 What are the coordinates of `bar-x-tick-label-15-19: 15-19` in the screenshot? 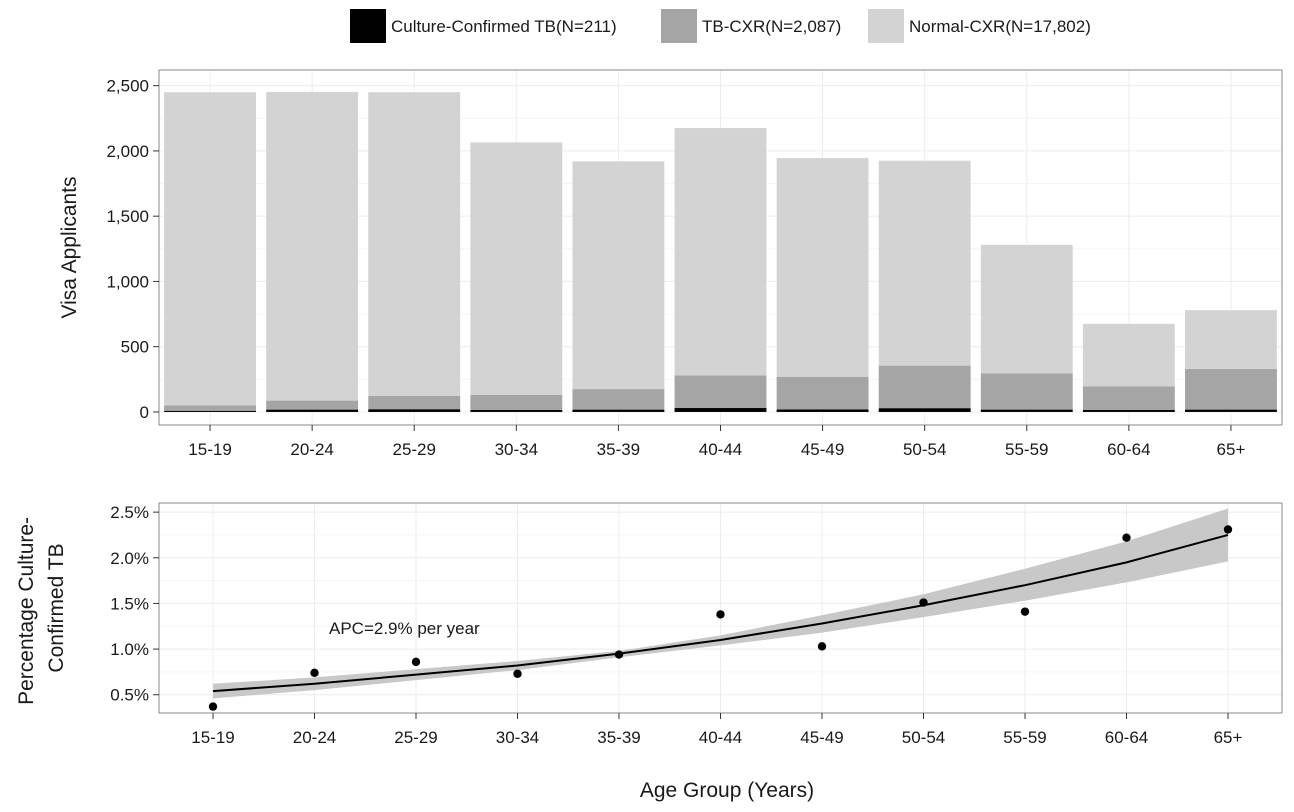 It's located at (209, 449).